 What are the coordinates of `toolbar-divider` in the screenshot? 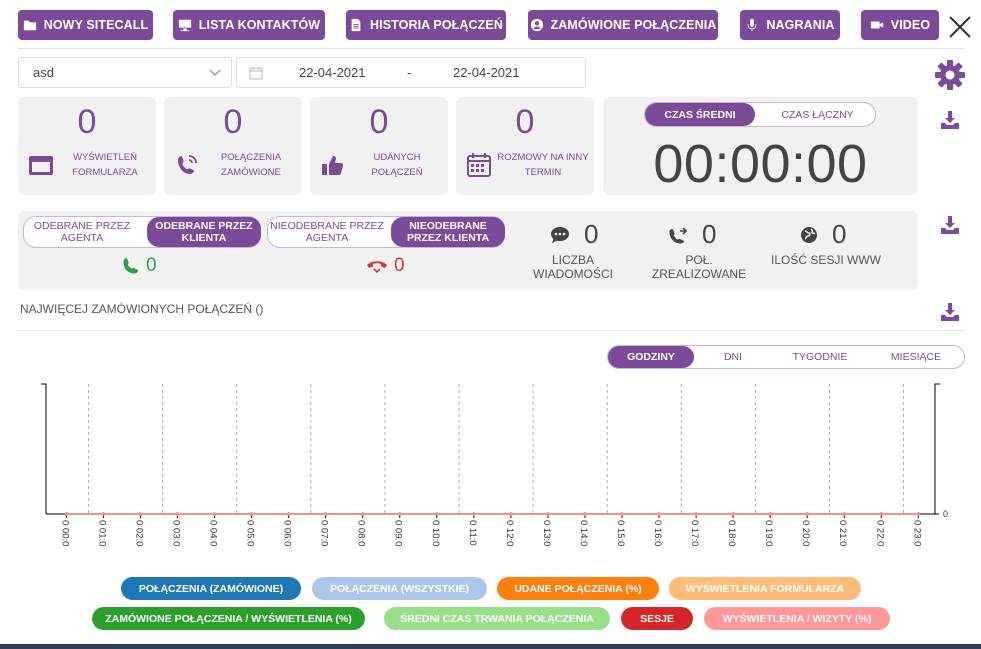 It's located at (491, 48).